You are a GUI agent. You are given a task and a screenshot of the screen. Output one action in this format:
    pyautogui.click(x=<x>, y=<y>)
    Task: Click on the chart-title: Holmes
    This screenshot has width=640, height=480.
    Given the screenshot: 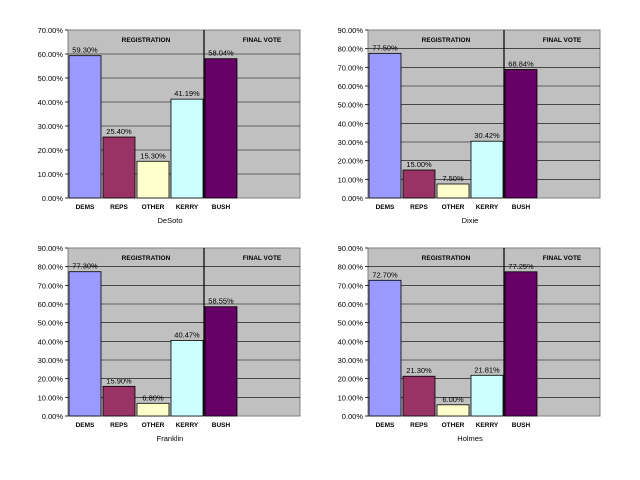 What is the action you would take?
    pyautogui.click(x=470, y=438)
    